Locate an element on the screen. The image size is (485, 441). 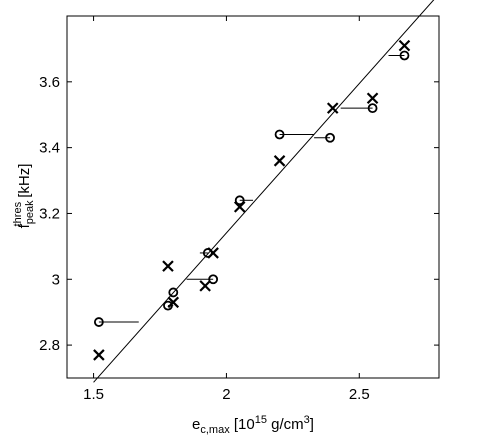
y-tick-label: 3.4 is located at coordinates (49, 148).